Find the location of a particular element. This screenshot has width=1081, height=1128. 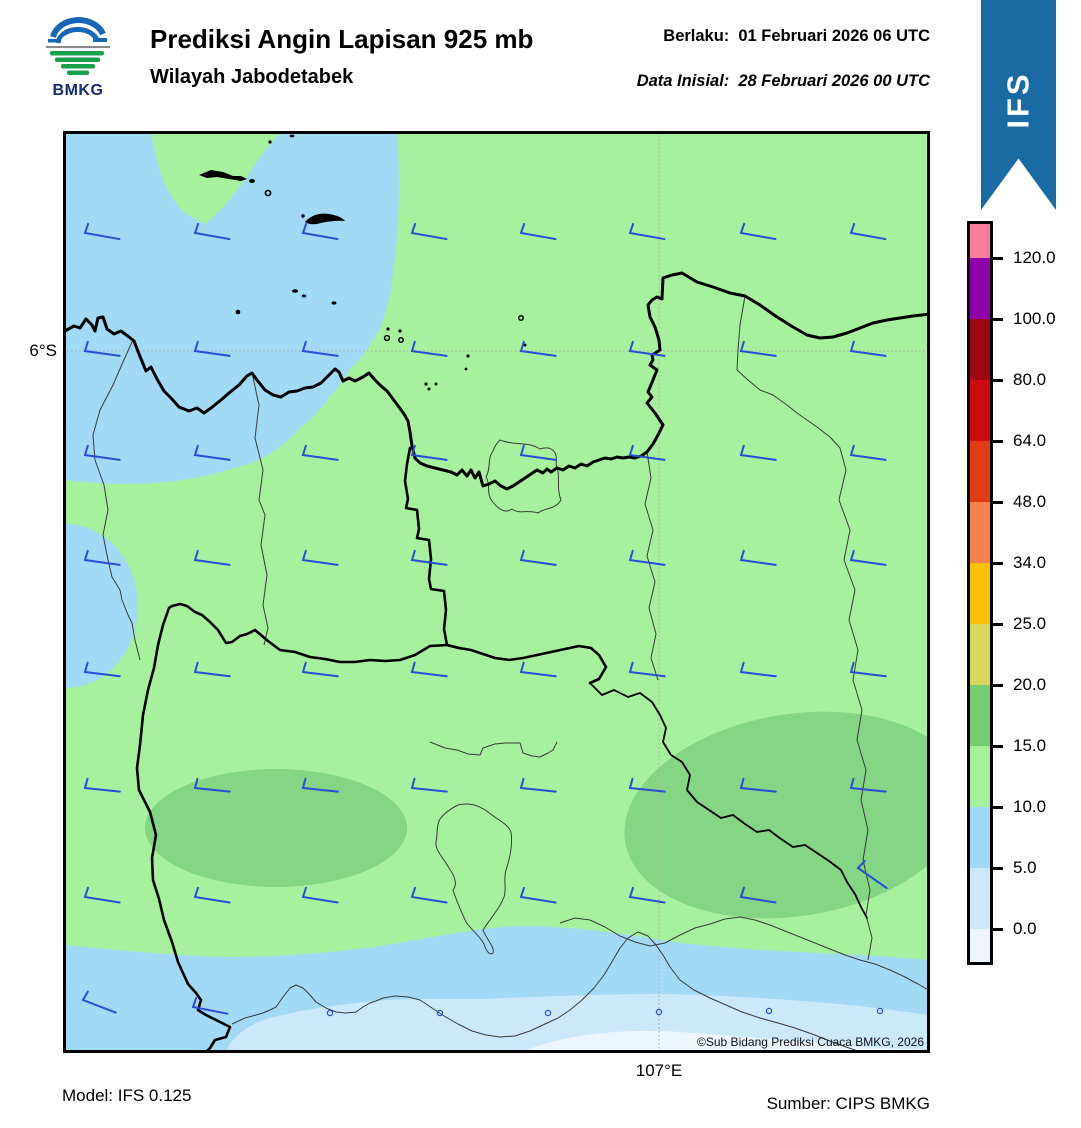

islands is located at coordinates (363, 262).